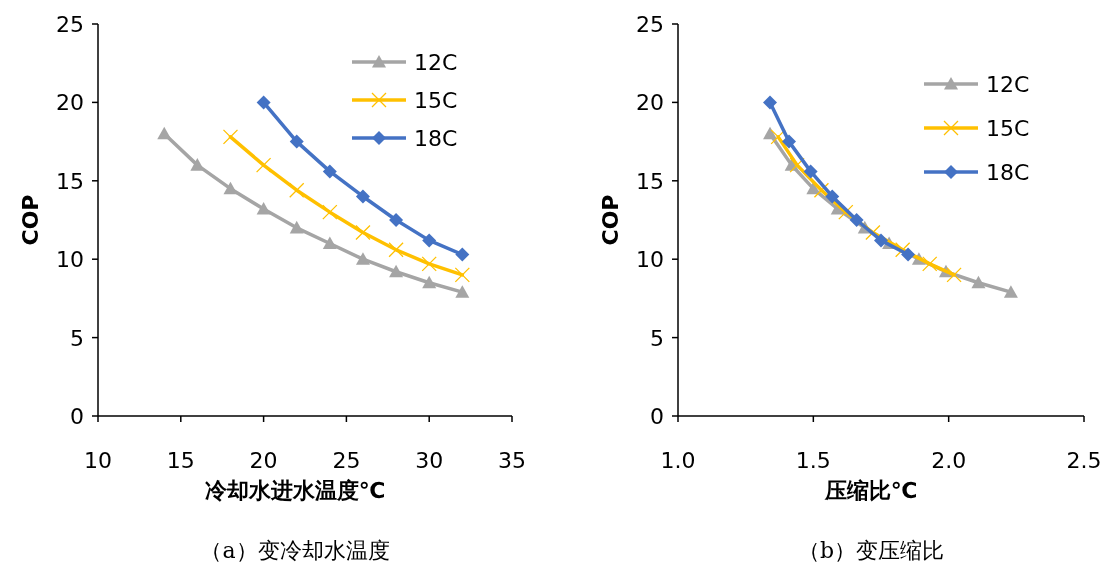  What do you see at coordinates (295, 550) in the screenshot?
I see `text: （a）变冷却水温度` at bounding box center [295, 550].